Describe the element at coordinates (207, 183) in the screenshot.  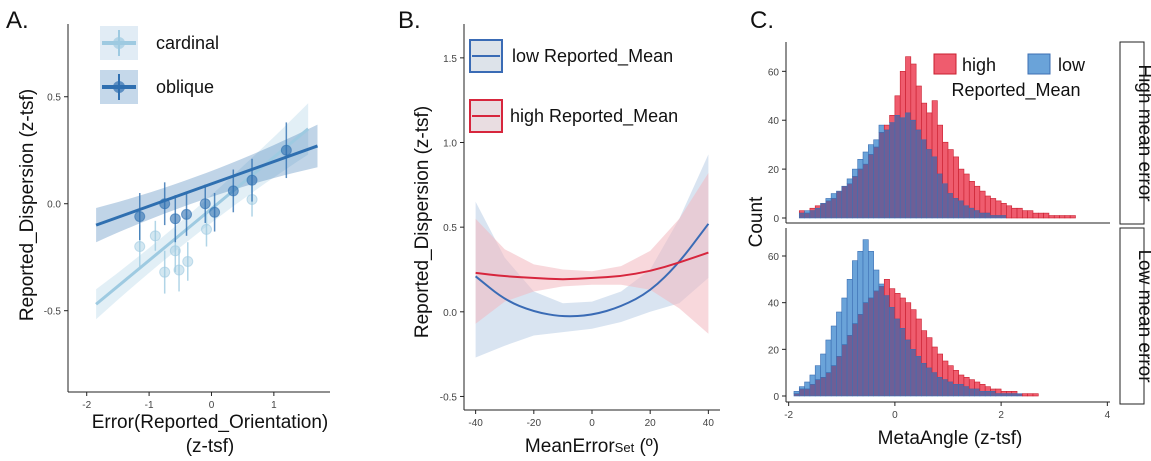
I see `ci-band-oblique` at that location.